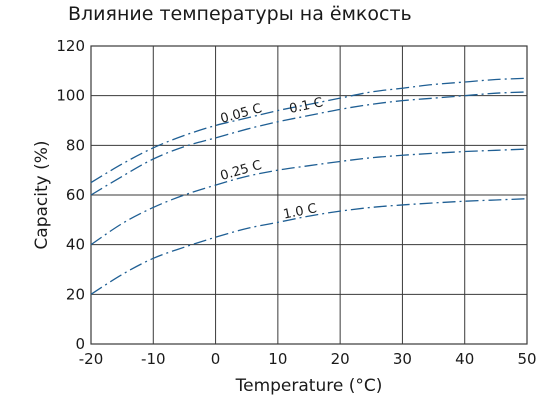  Describe the element at coordinates (70, 96) in the screenshot. I see `y-tick-label: 100` at that location.